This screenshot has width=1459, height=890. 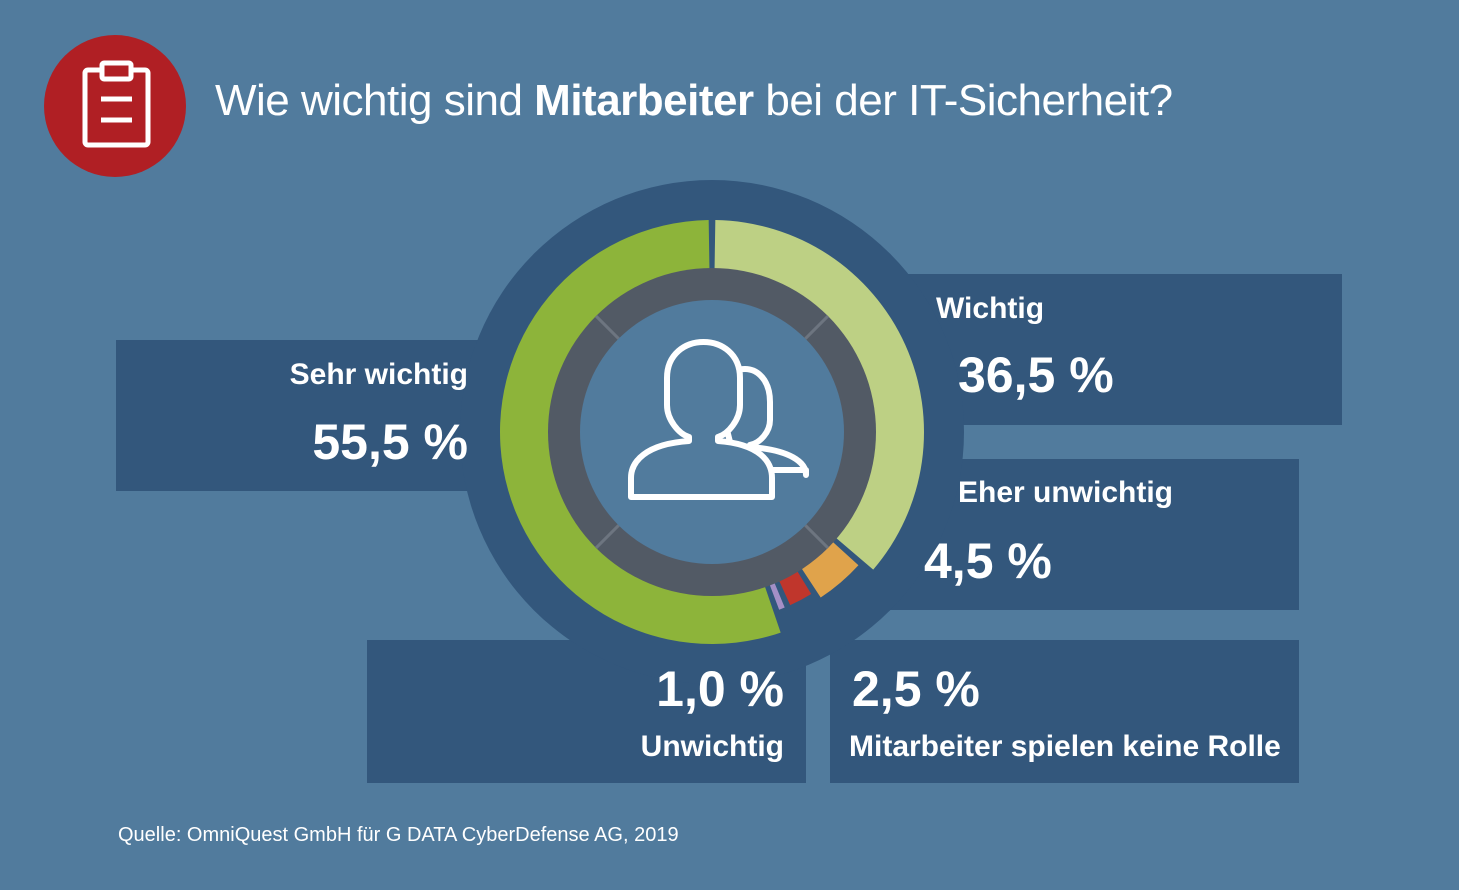 What do you see at coordinates (720, 689) in the screenshot?
I see `value-unwichtig: 1,0 %` at bounding box center [720, 689].